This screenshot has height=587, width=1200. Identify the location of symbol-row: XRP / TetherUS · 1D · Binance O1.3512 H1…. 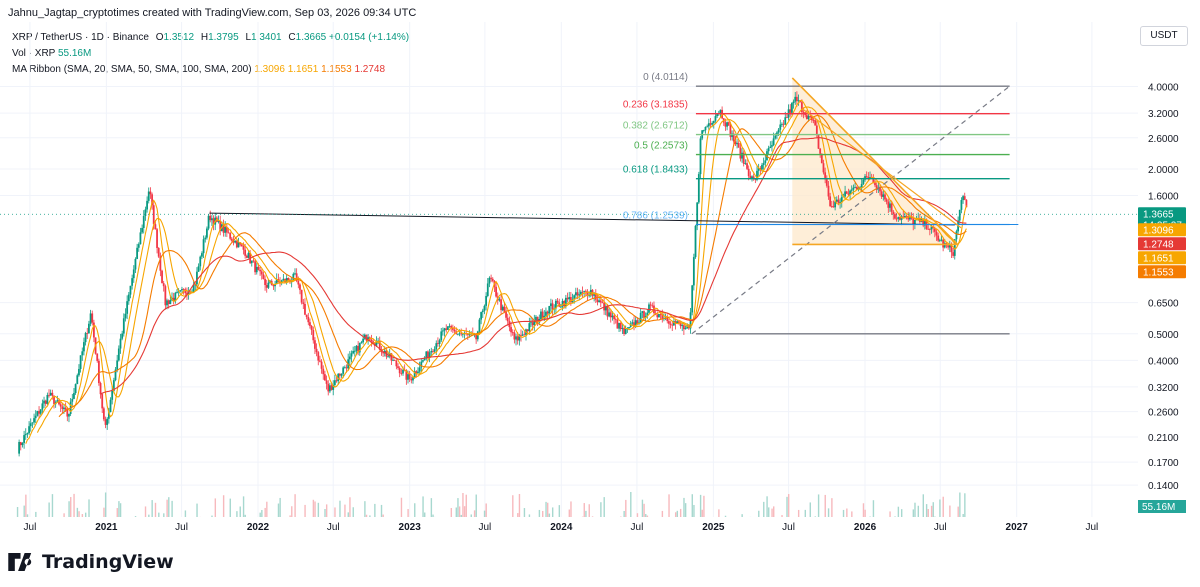
(210, 38).